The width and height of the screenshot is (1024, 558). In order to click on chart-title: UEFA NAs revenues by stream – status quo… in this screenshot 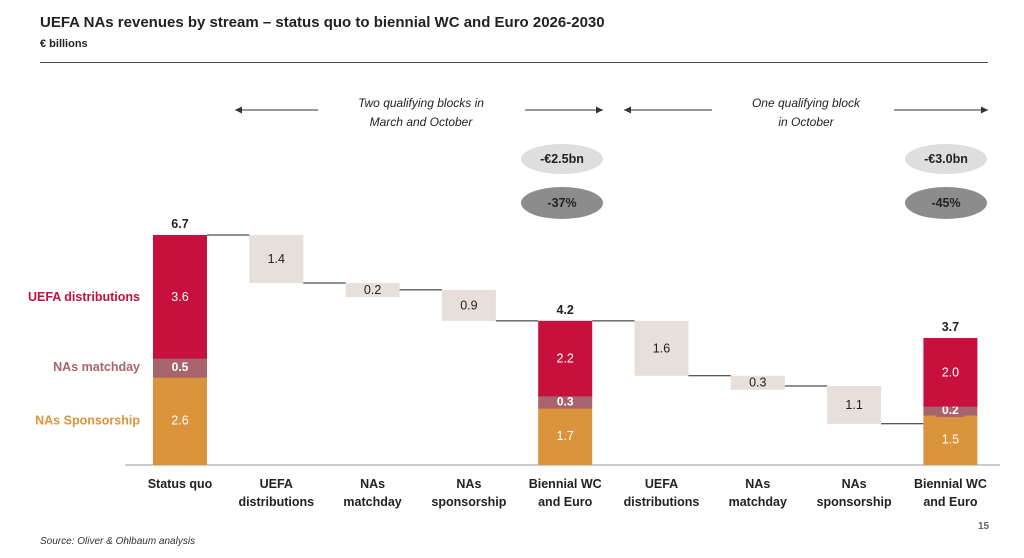, I will do `click(322, 22)`.